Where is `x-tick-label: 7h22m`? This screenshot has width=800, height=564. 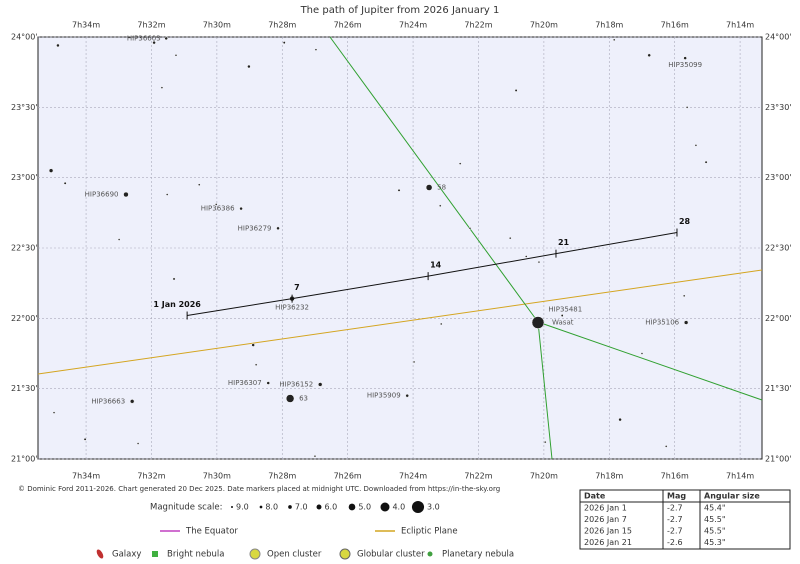 x-tick-label: 7h22m is located at coordinates (478, 476).